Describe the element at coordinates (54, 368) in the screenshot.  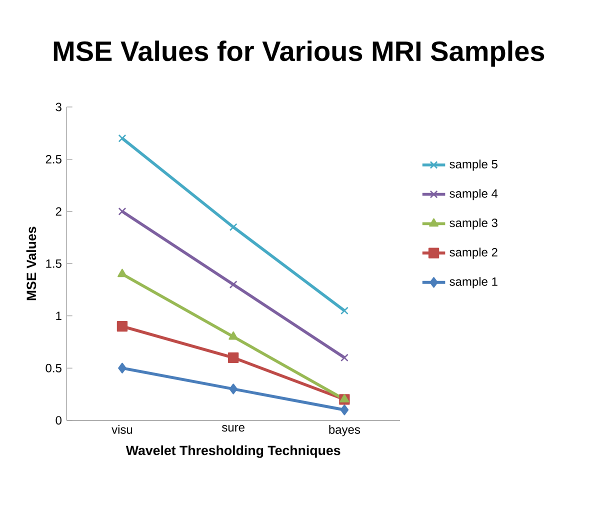
I see `y-tick-label: 0.5` at that location.